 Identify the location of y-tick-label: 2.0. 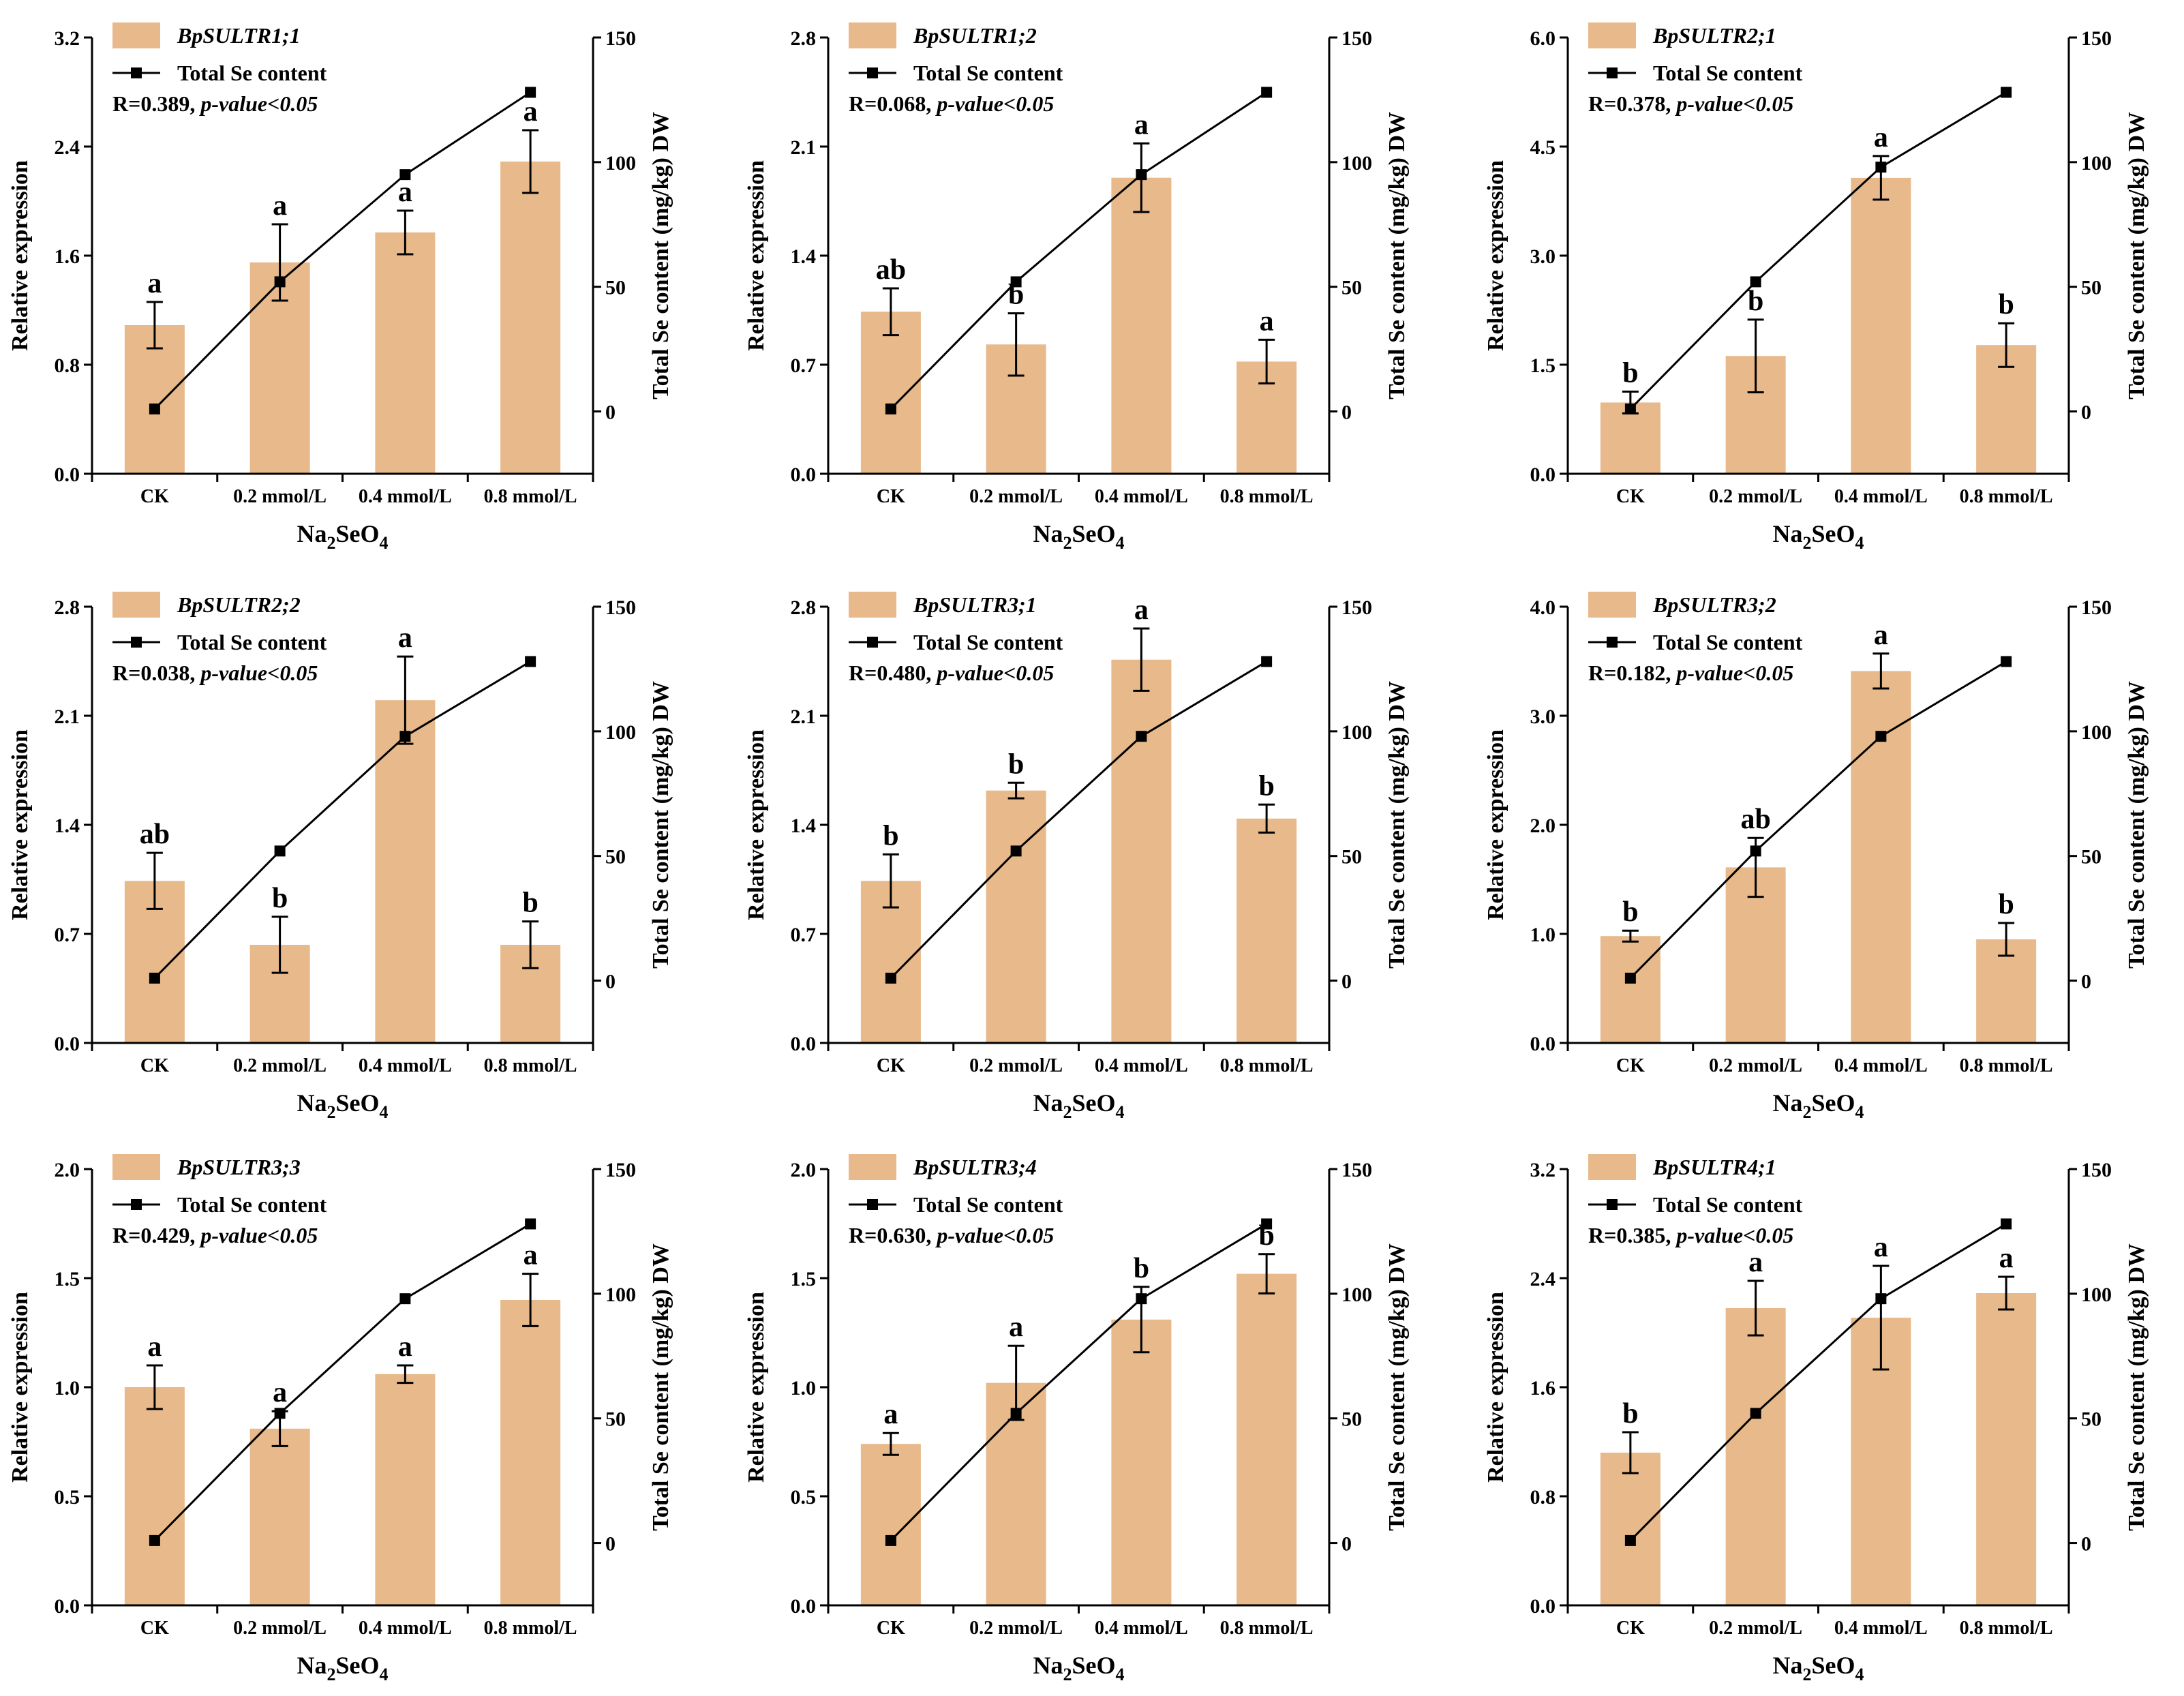
(1543, 826).